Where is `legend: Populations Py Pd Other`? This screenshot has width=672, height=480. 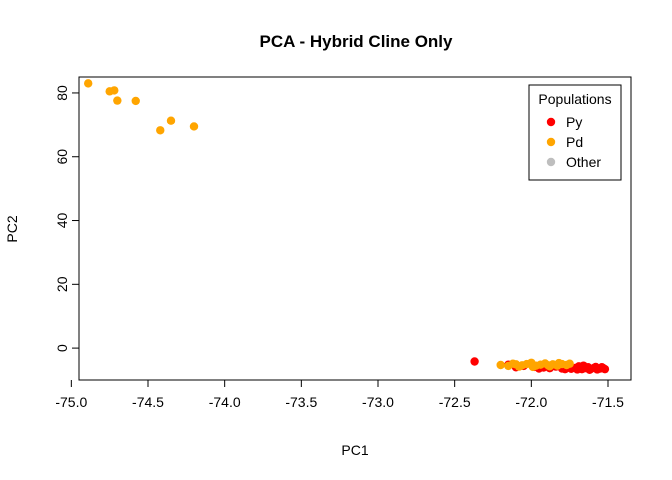 legend: Populations Py Pd Other is located at coordinates (575, 132).